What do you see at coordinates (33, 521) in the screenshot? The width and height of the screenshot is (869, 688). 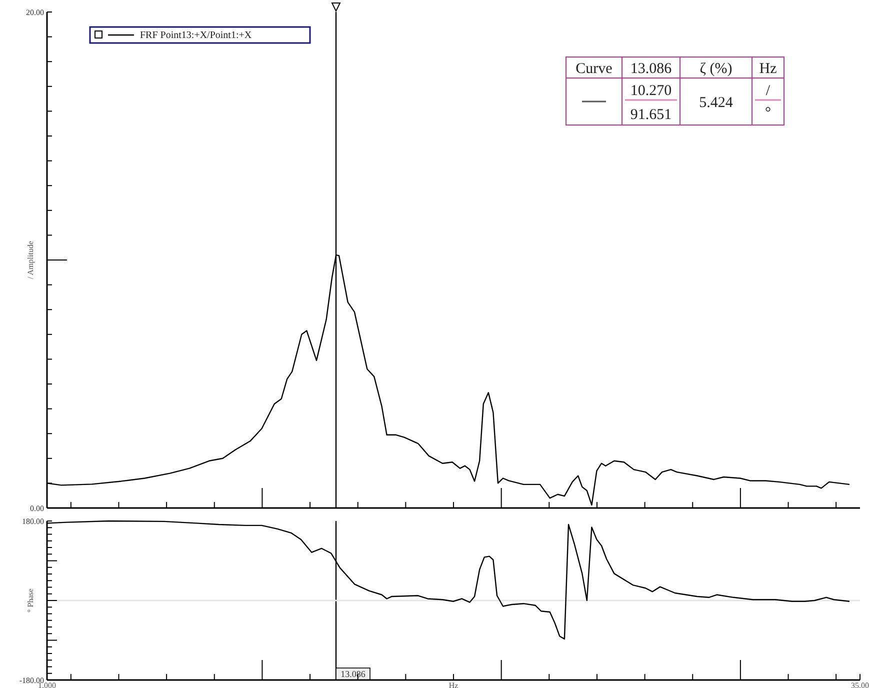 I see `y-tick-label: 180.00` at bounding box center [33, 521].